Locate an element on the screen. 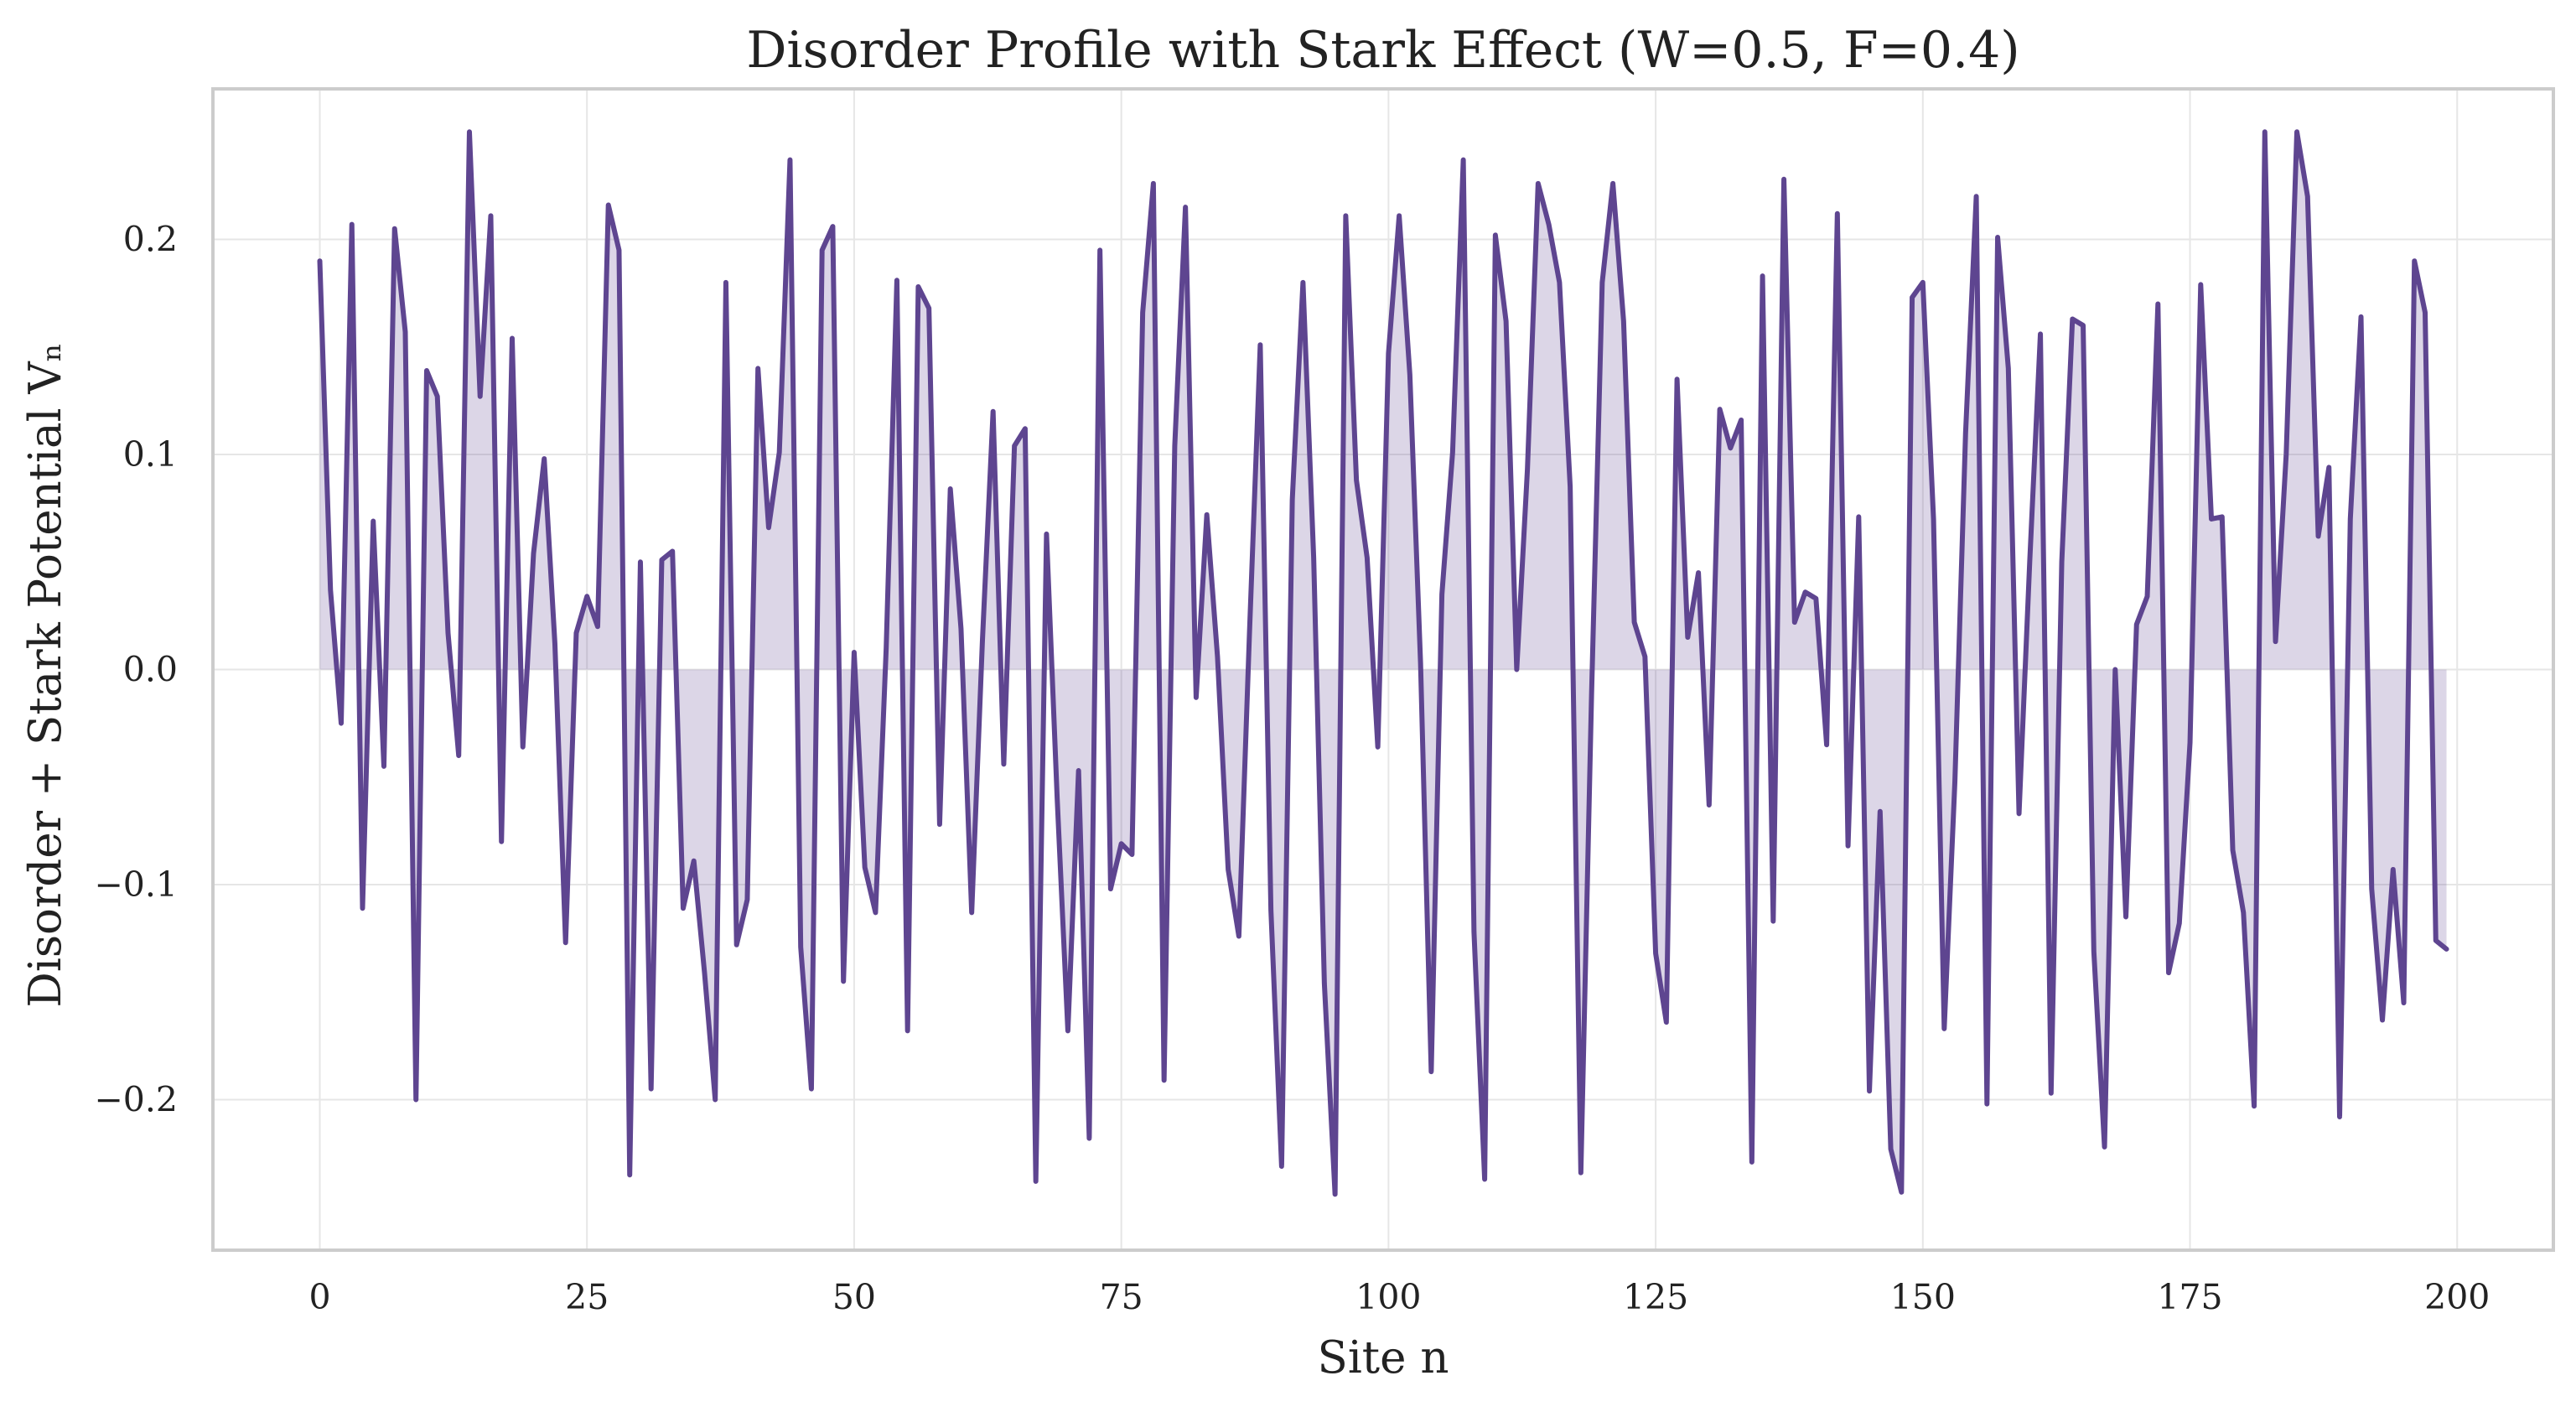 The height and width of the screenshot is (1412, 2576). y-tick-labels: −0.2 −0.1 0.0 0.1 0.2 is located at coordinates (136, 670).